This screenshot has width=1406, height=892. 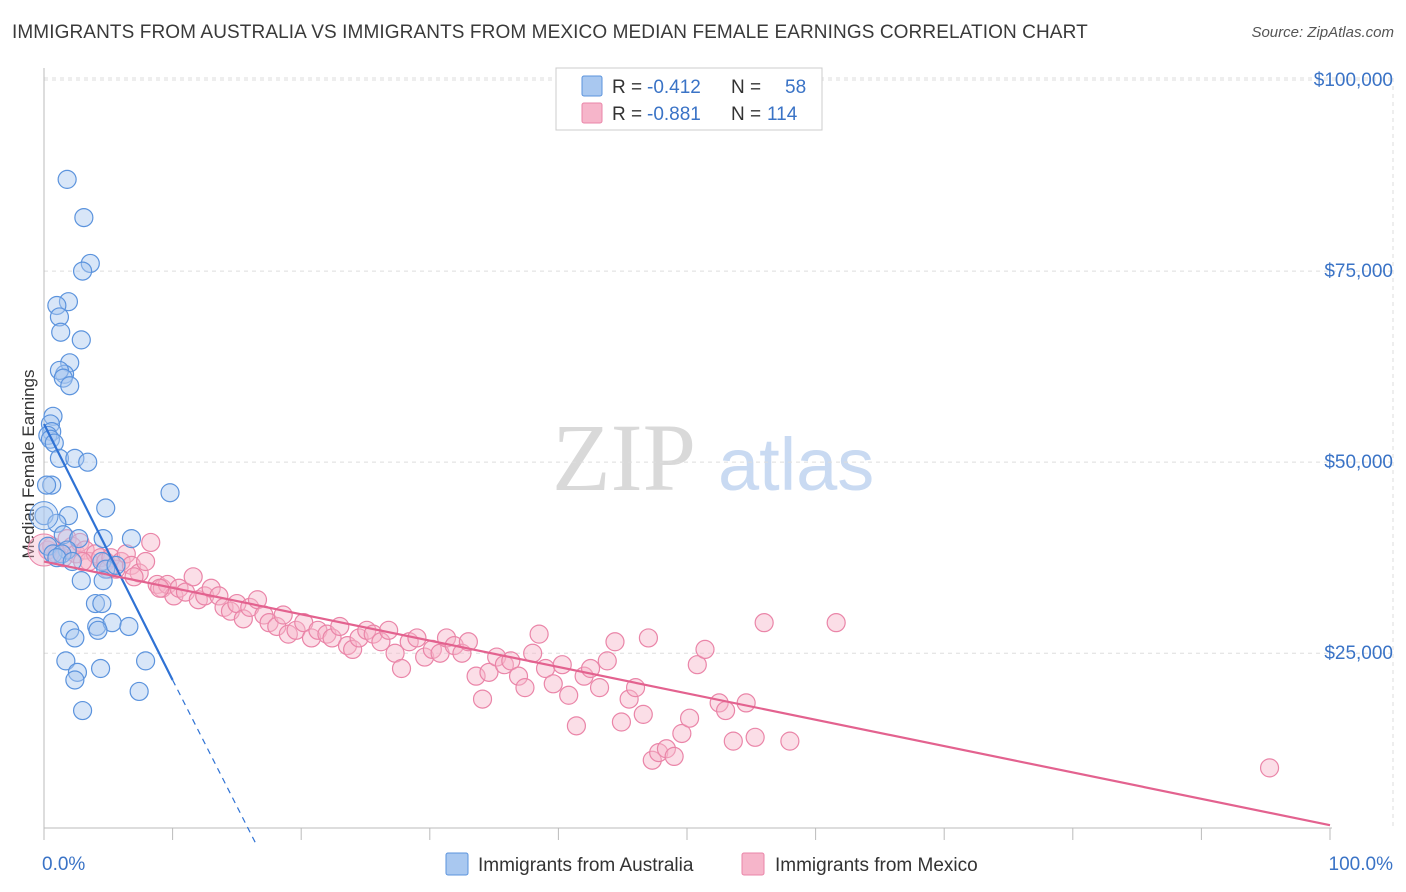 What do you see at coordinates (689, 99) in the screenshot?
I see `stats-legend: R = -0.412 N = 58 R = -0.881 N = 114` at bounding box center [689, 99].